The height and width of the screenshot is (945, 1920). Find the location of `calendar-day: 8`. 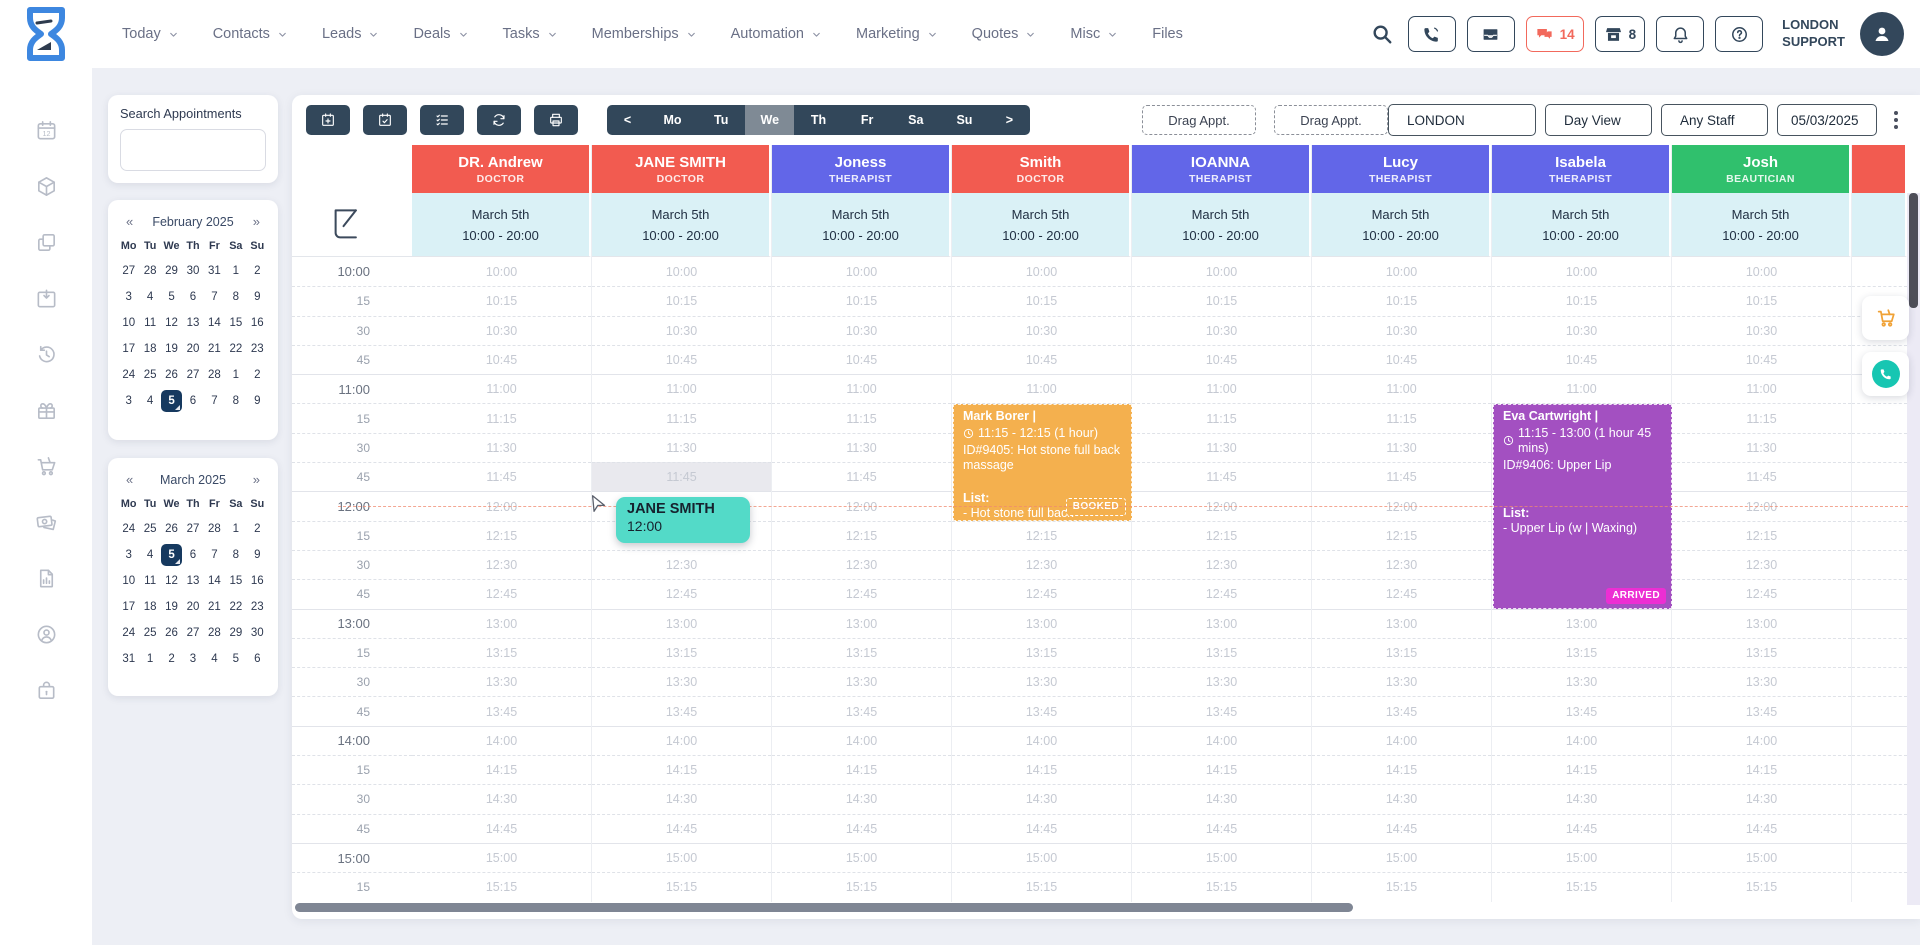

calendar-day: 8 is located at coordinates (236, 297).